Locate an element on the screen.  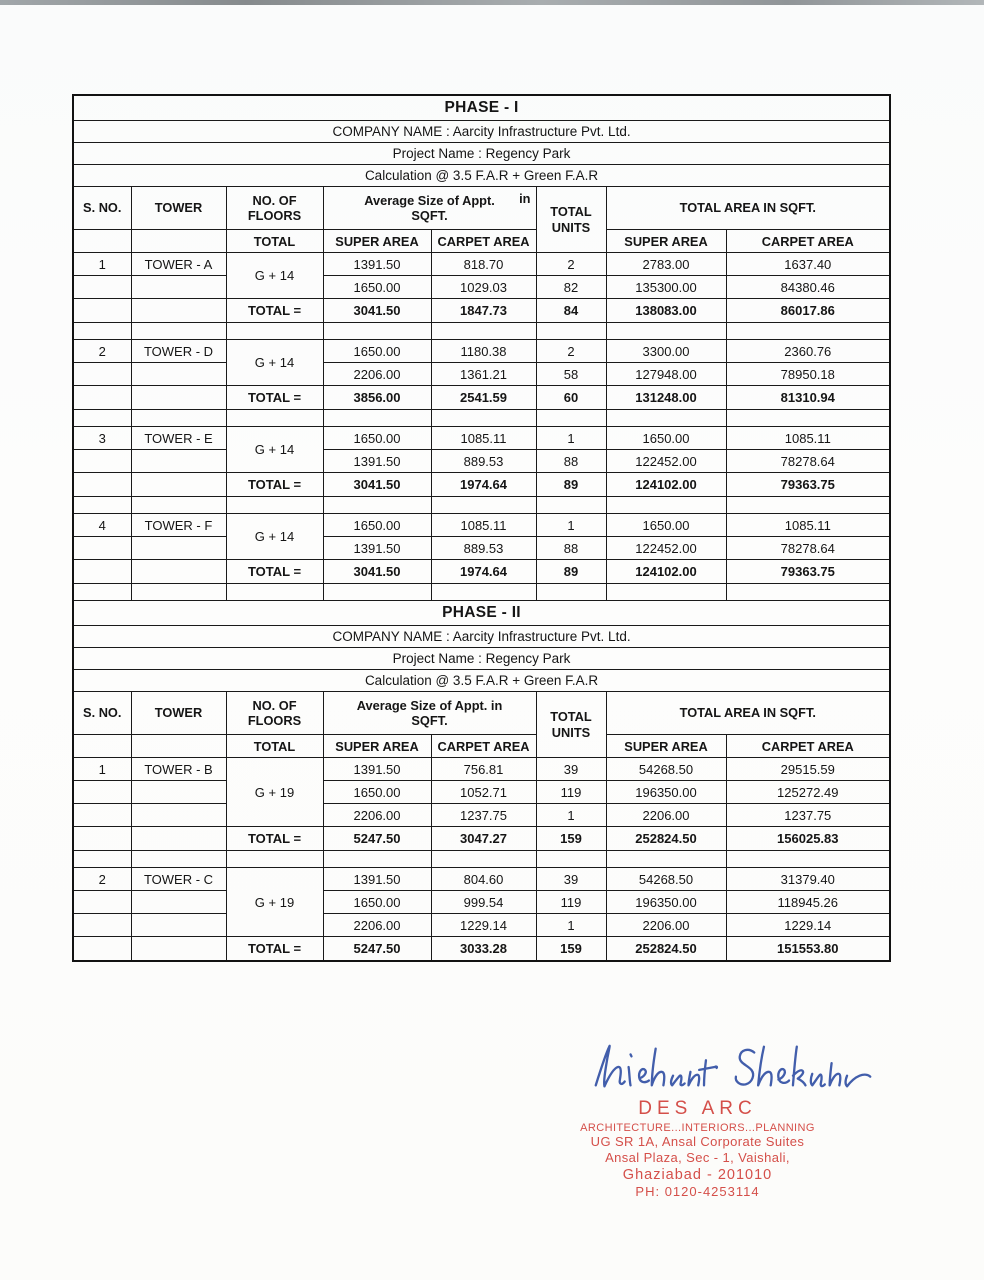
subheader-carpet-area-total: CARPET AREA is located at coordinates (808, 241).